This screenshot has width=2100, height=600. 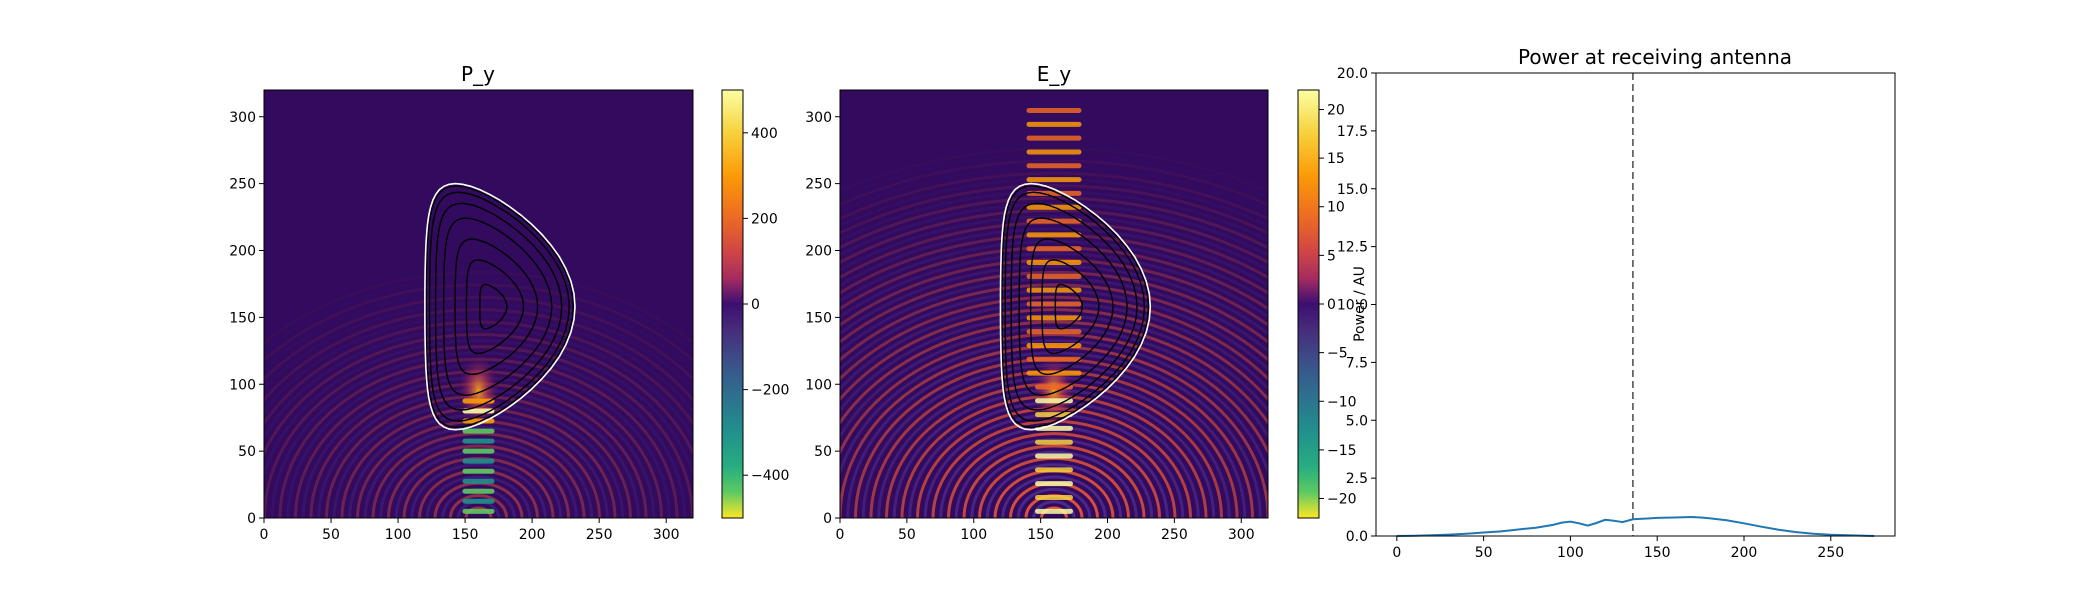 I want to click on power-title: Power at receiving antenna, so click(x=1655, y=57).